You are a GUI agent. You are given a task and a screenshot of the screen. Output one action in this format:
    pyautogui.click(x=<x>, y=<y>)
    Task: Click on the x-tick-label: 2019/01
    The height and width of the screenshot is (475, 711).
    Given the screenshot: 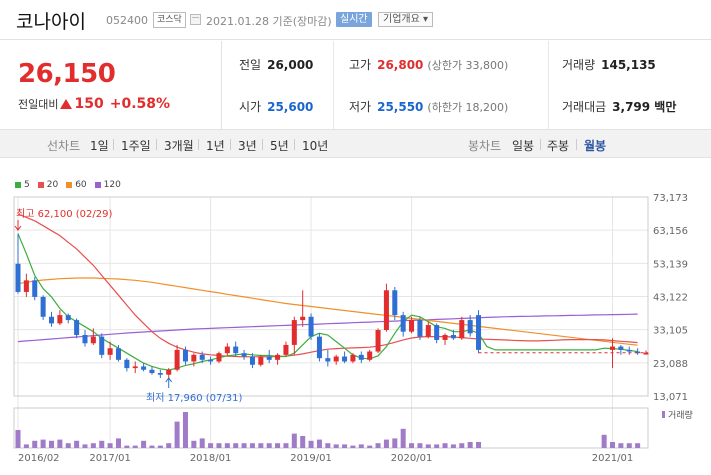 What is the action you would take?
    pyautogui.click(x=311, y=458)
    